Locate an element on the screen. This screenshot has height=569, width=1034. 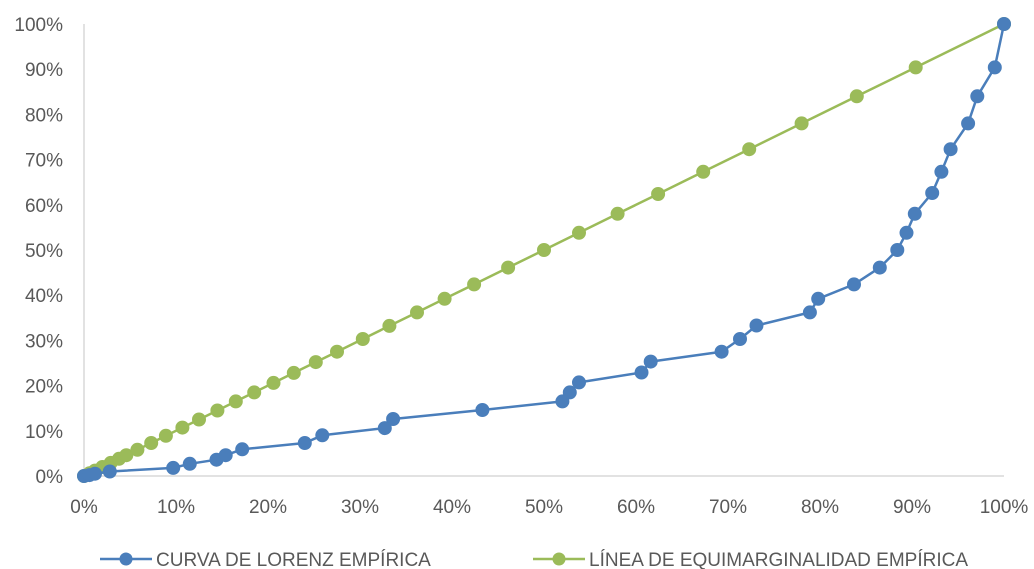
y-tick-label: 60% is located at coordinates (44, 206).